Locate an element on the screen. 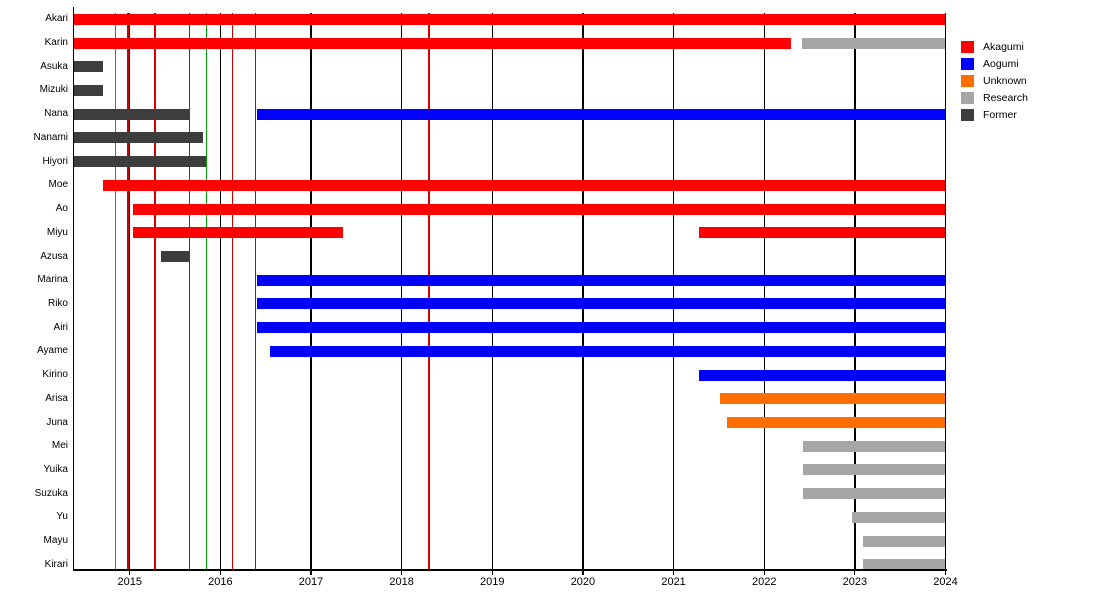 Image resolution: width=1100 pixels, height=600 pixels. legend-label: Unknown is located at coordinates (1005, 80).